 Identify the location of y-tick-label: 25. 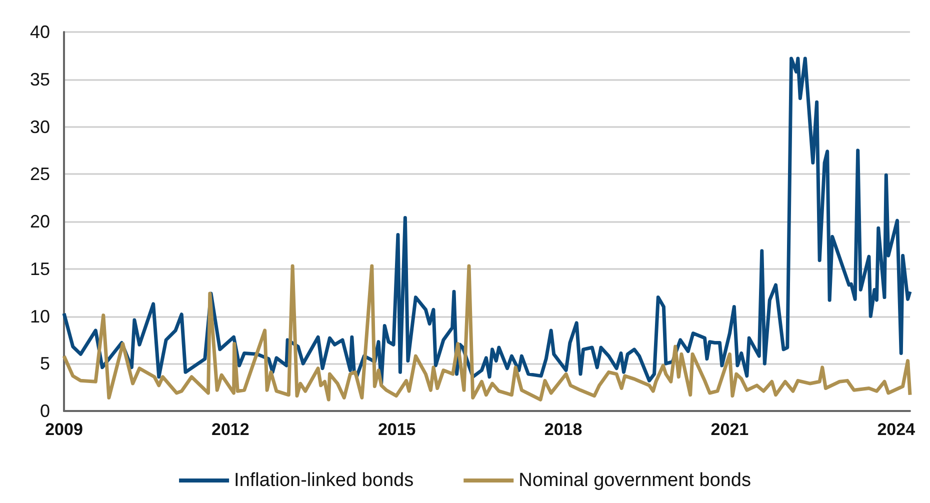
(40, 174).